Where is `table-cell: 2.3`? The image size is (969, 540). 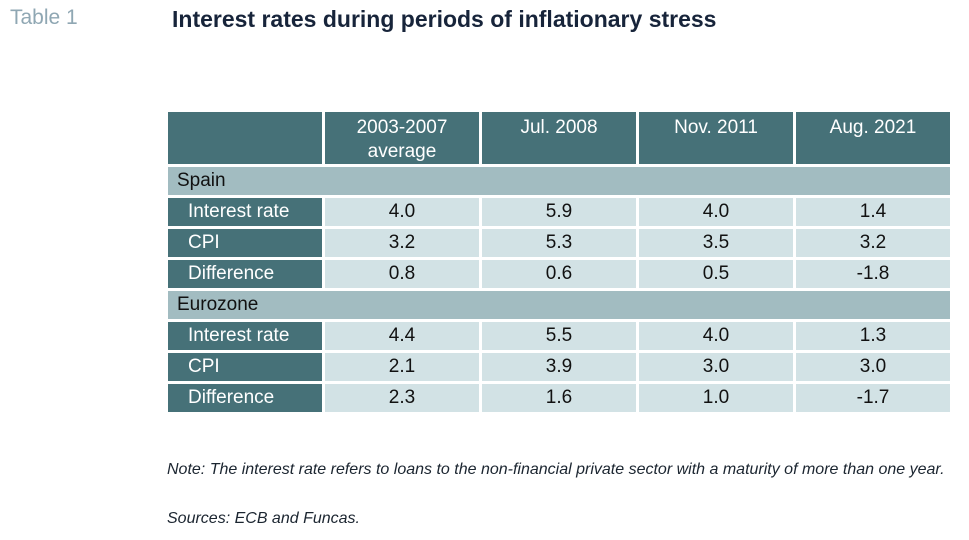
table-cell: 2.3 is located at coordinates (402, 398).